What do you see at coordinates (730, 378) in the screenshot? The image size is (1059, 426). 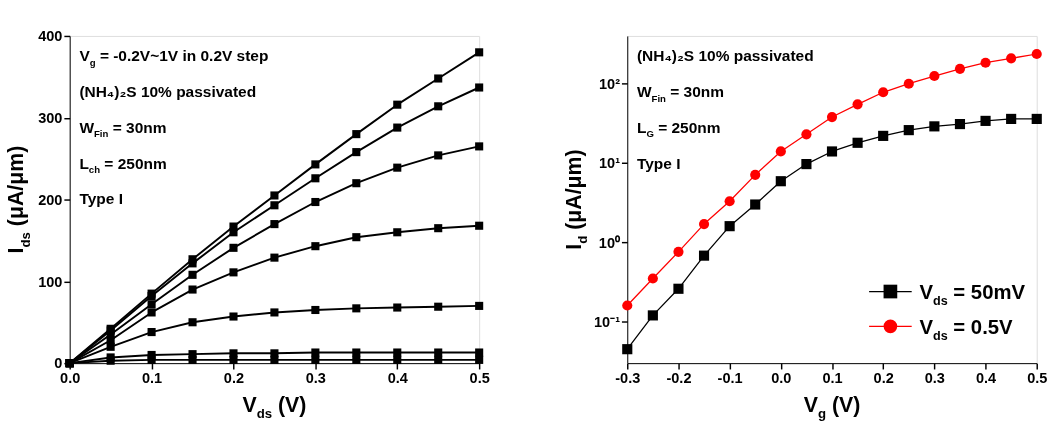 I see `x-tick-label: -0.1` at bounding box center [730, 378].